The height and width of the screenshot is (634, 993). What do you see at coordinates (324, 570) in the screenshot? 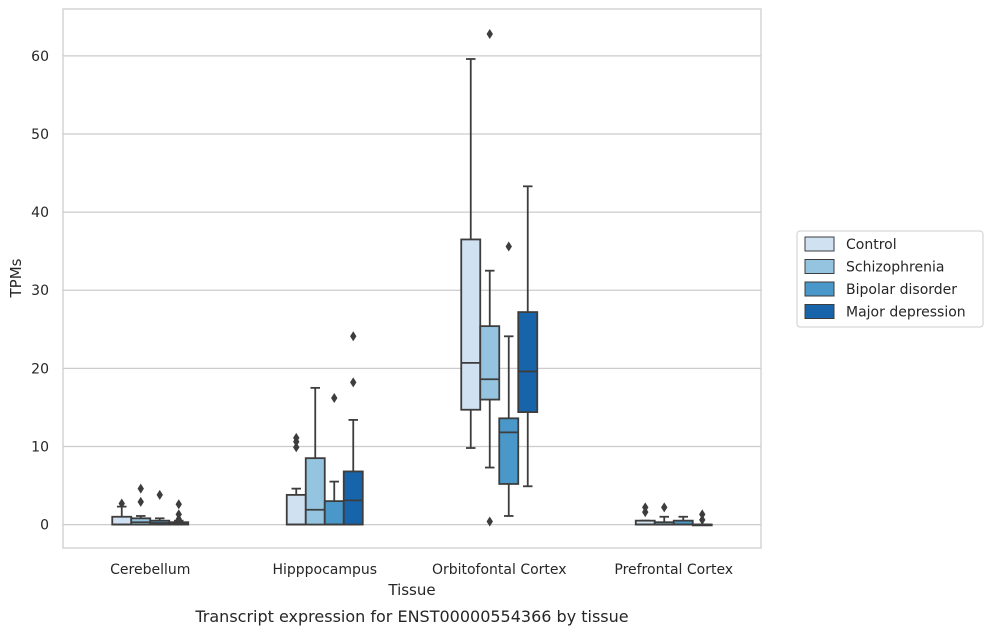
I see `x-tick-label: Hipppocampus` at bounding box center [324, 570].